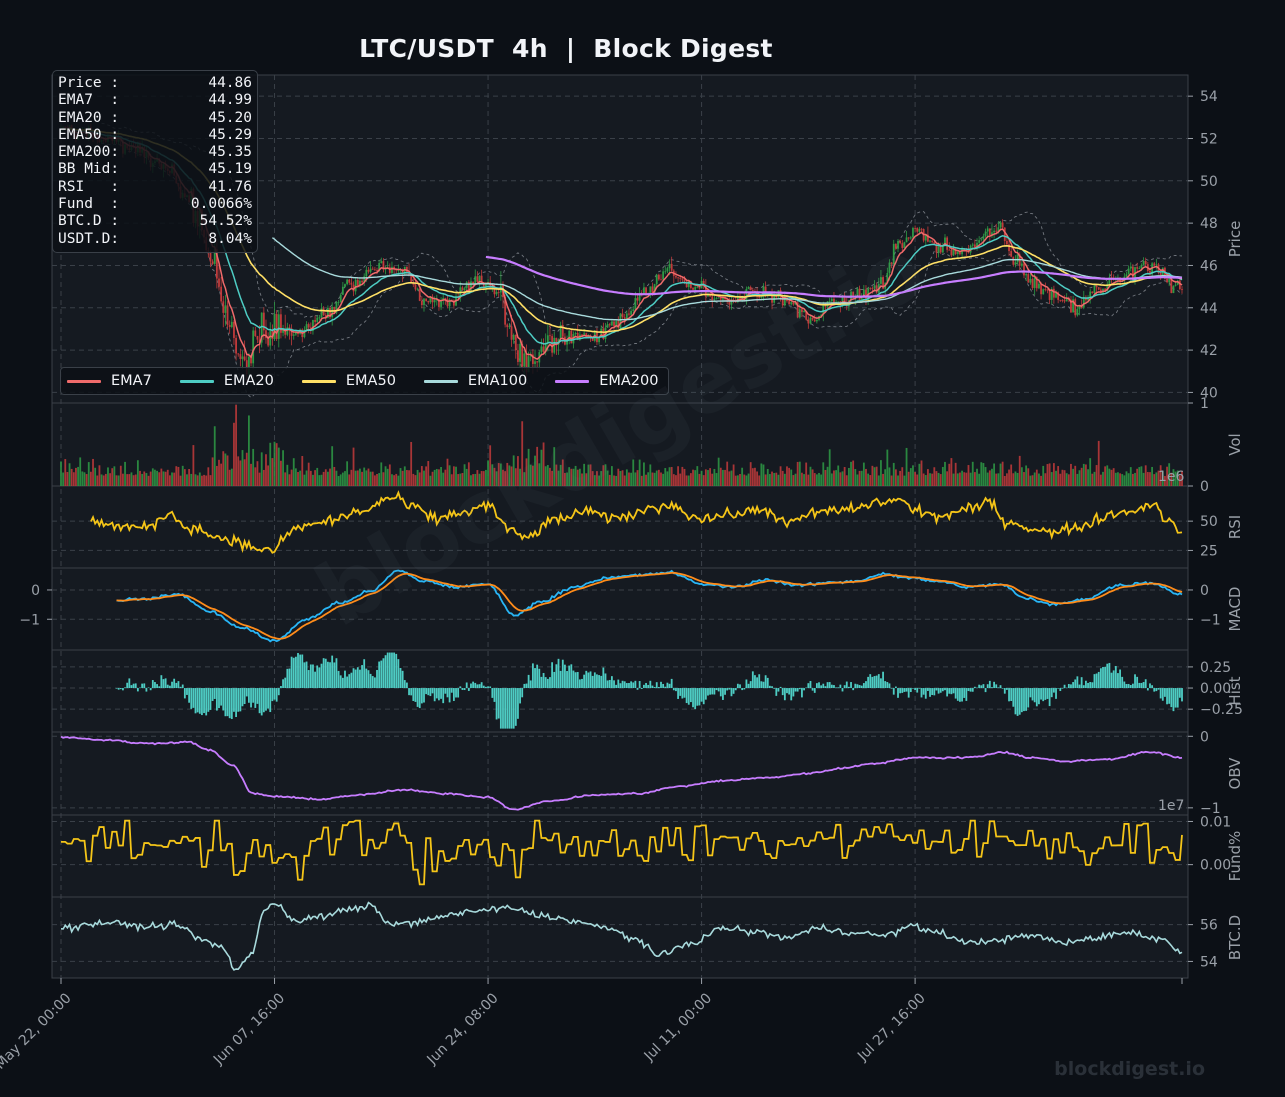  Describe the element at coordinates (1209, 266) in the screenshot. I see `y-tick-label: 46` at that location.